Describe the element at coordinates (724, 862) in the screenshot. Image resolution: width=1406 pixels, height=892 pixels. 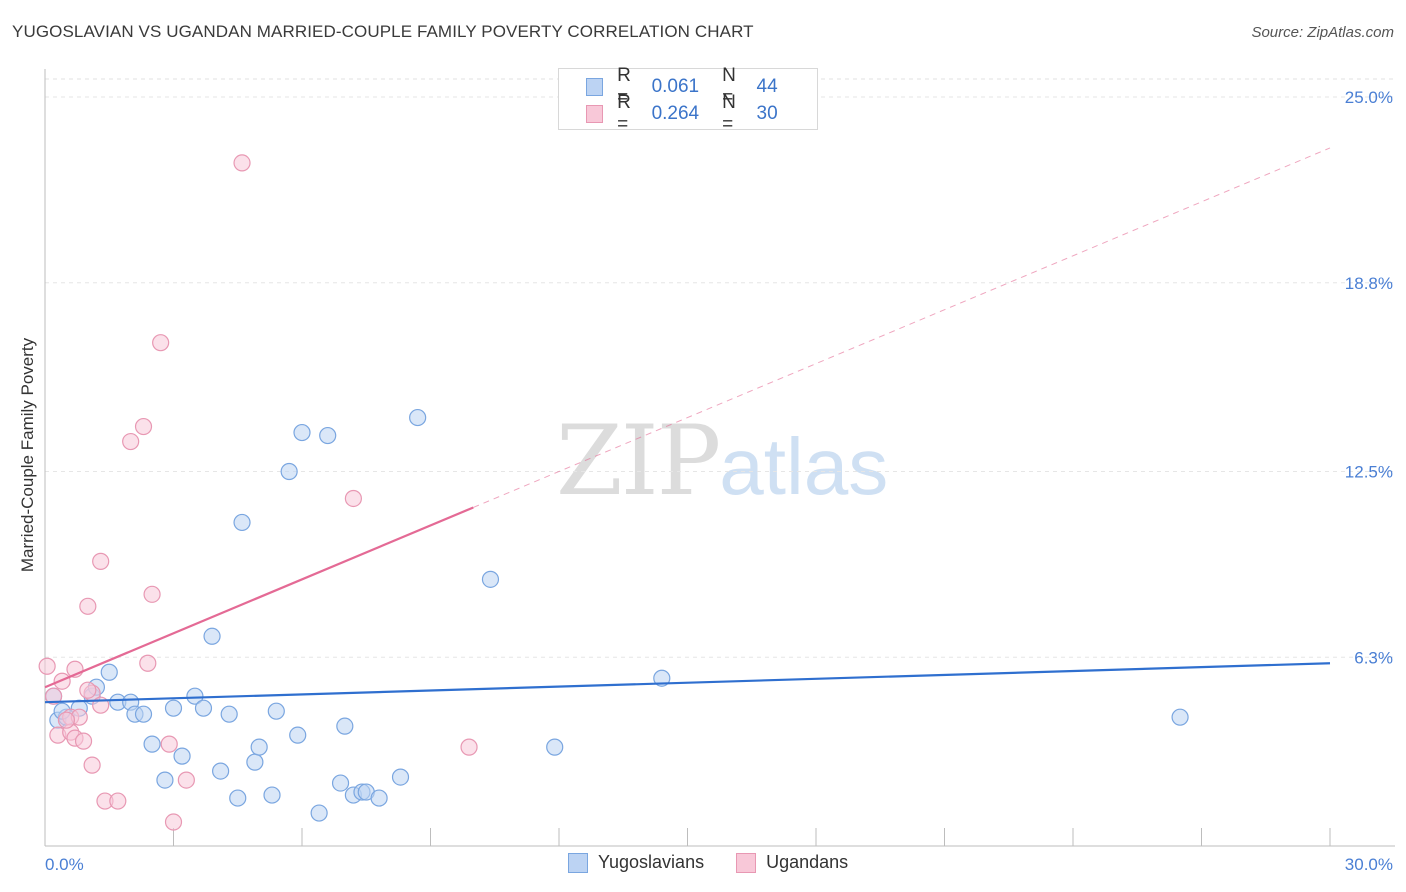
I see `series-legend: Yugoslavians Ugandans` at that location.